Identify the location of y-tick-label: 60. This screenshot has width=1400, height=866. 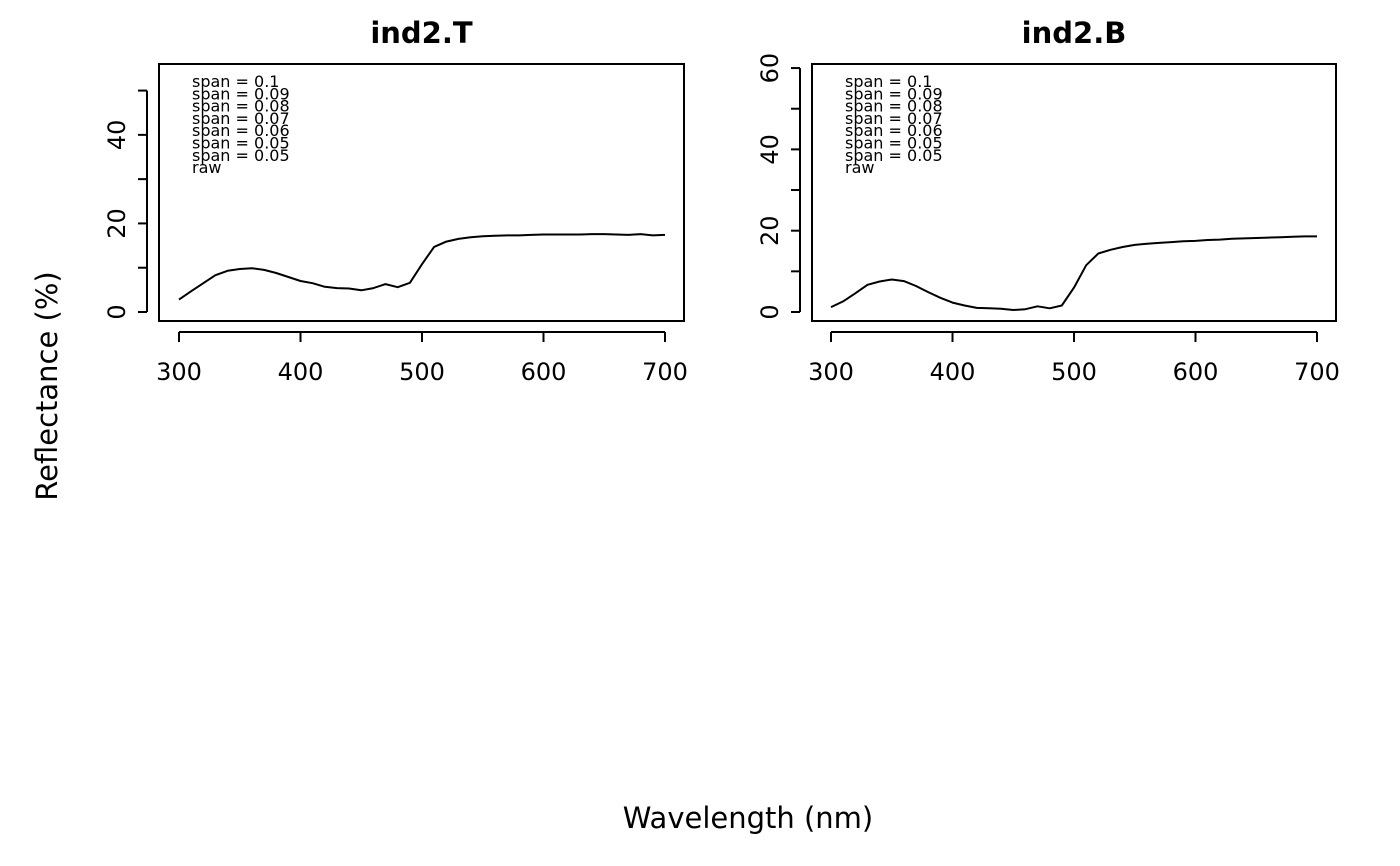
(770, 68).